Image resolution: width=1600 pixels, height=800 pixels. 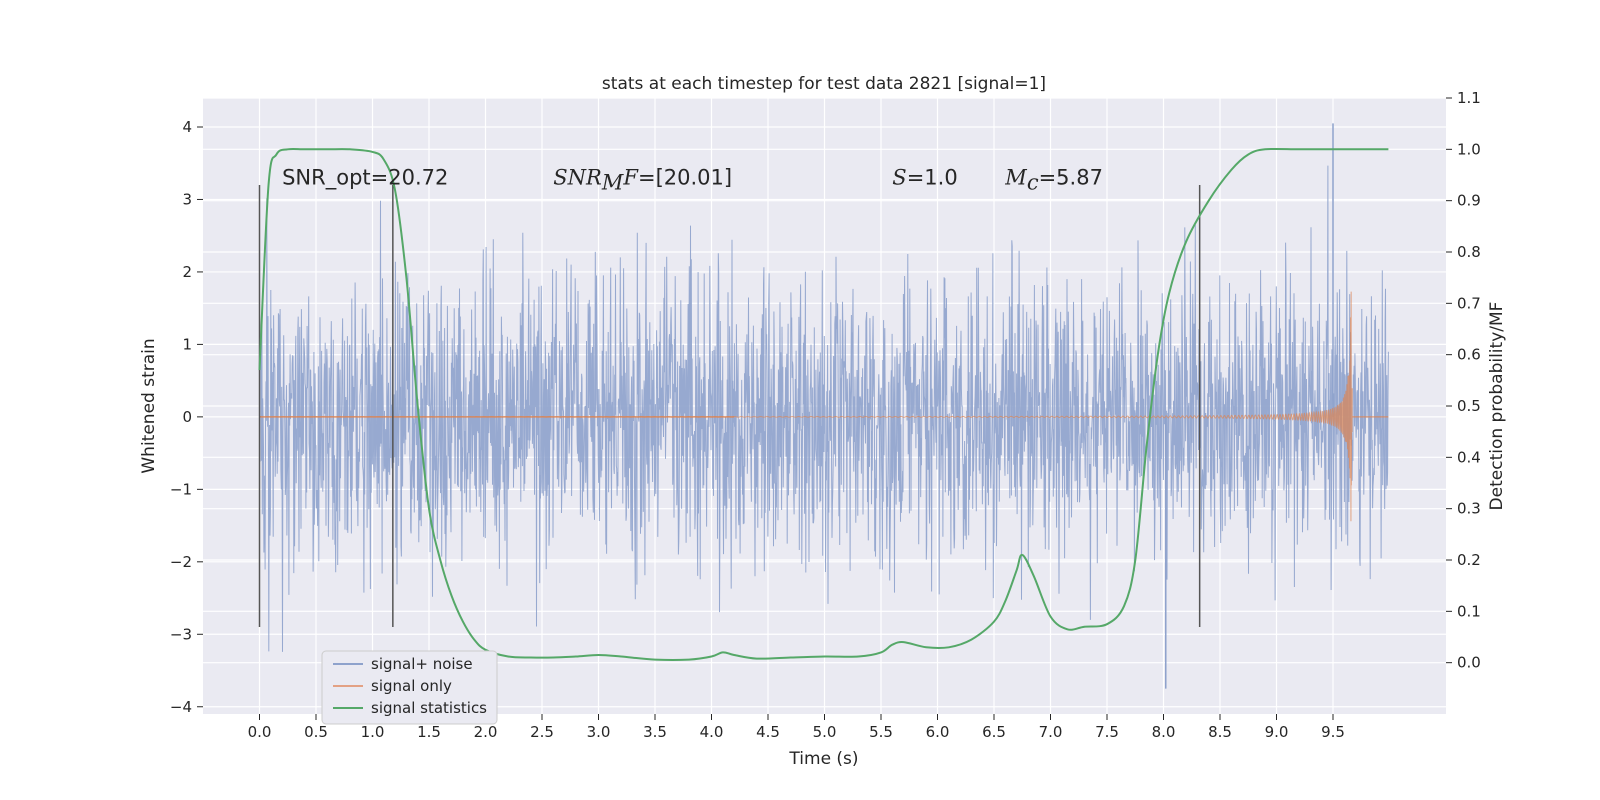 What do you see at coordinates (1469, 149) in the screenshot?
I see `y2-tick-label: 1.0` at bounding box center [1469, 149].